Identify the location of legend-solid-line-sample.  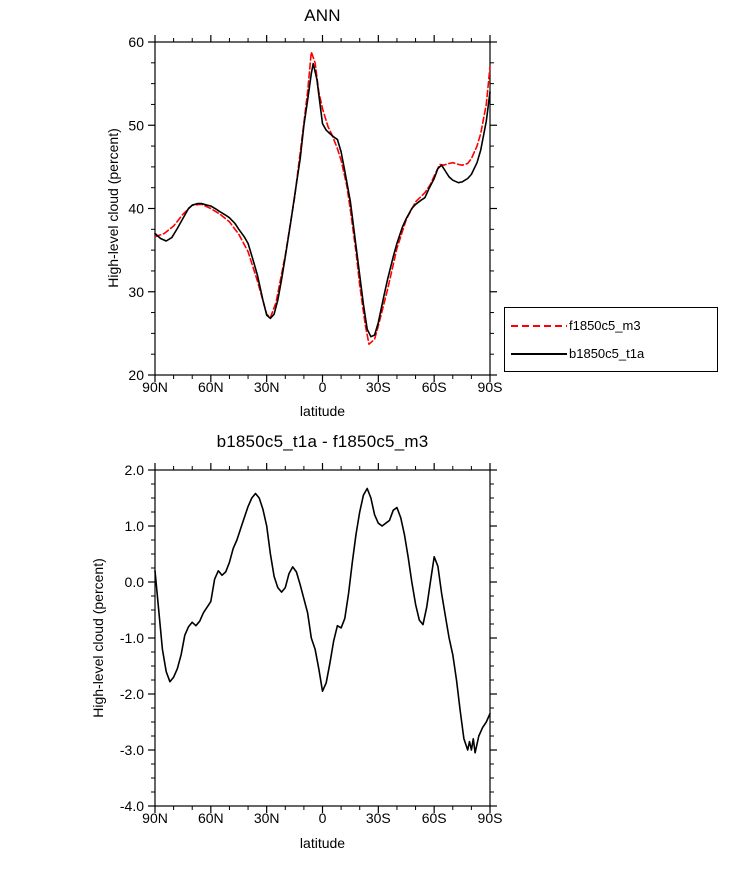
(539, 353).